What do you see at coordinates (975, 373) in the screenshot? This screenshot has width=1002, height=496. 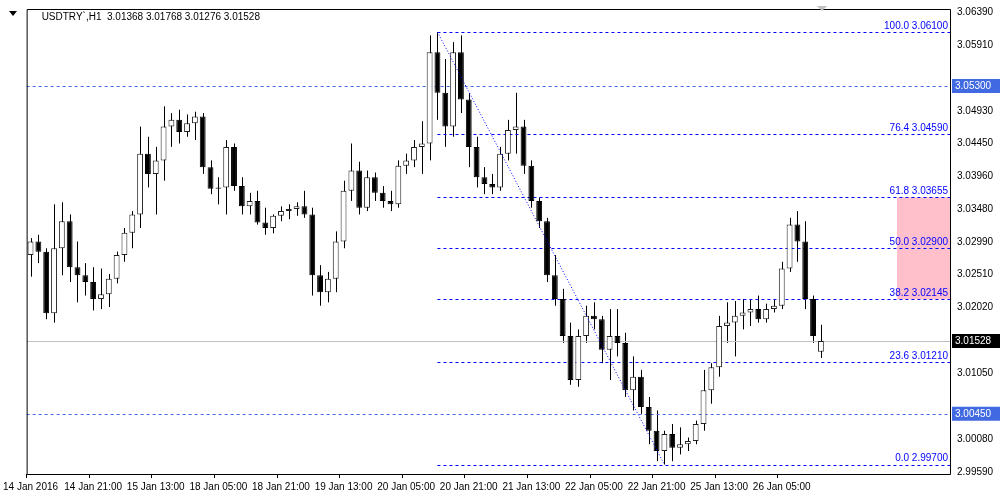 I see `y-tick-label: 3.01050` at bounding box center [975, 373].